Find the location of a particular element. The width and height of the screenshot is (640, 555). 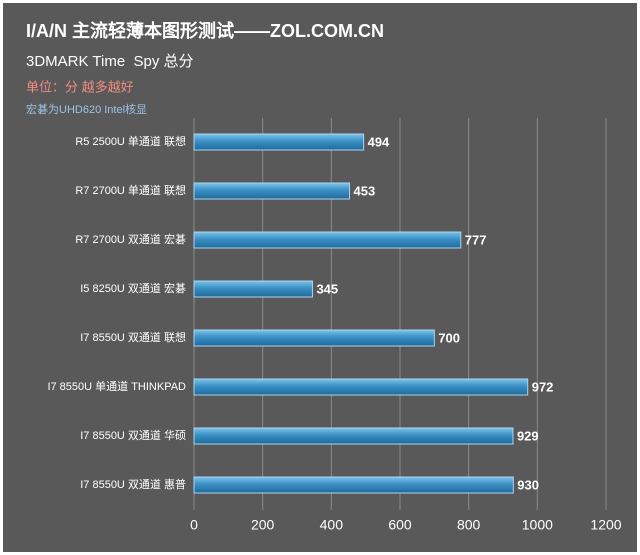

x-tick-label: 800 is located at coordinates (469, 525).